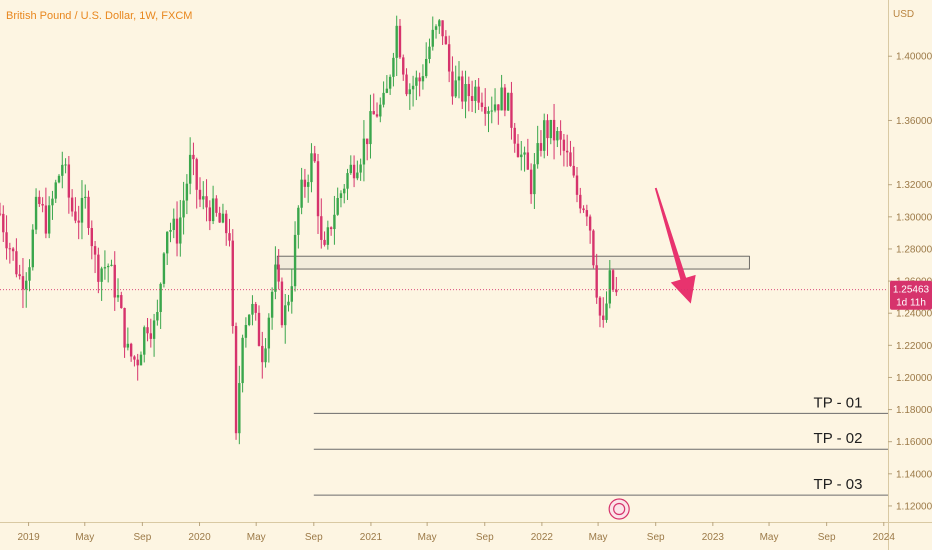 The width and height of the screenshot is (932, 550). Describe the element at coordinates (910, 275) in the screenshot. I see `price-axis-panel` at that location.